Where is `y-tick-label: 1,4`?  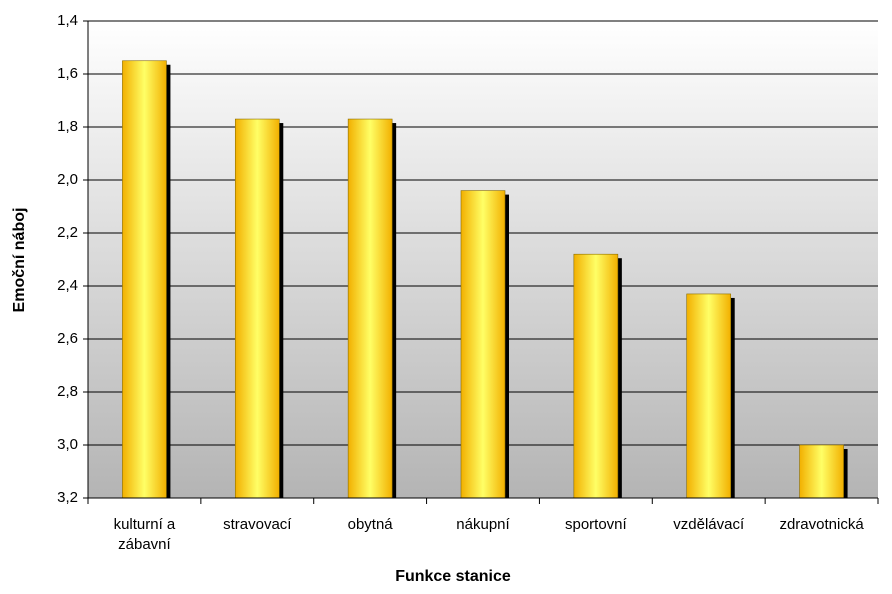
y-tick-label: 1,4 is located at coordinates (67, 20).